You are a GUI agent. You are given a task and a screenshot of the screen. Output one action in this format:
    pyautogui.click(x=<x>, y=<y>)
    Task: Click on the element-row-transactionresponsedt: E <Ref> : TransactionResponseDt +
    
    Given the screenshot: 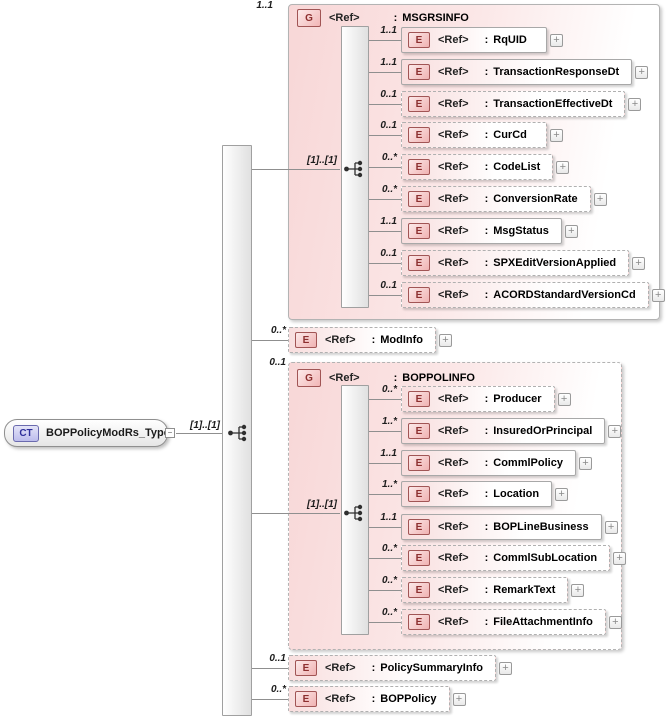 What is the action you would take?
    pyautogui.click(x=525, y=72)
    